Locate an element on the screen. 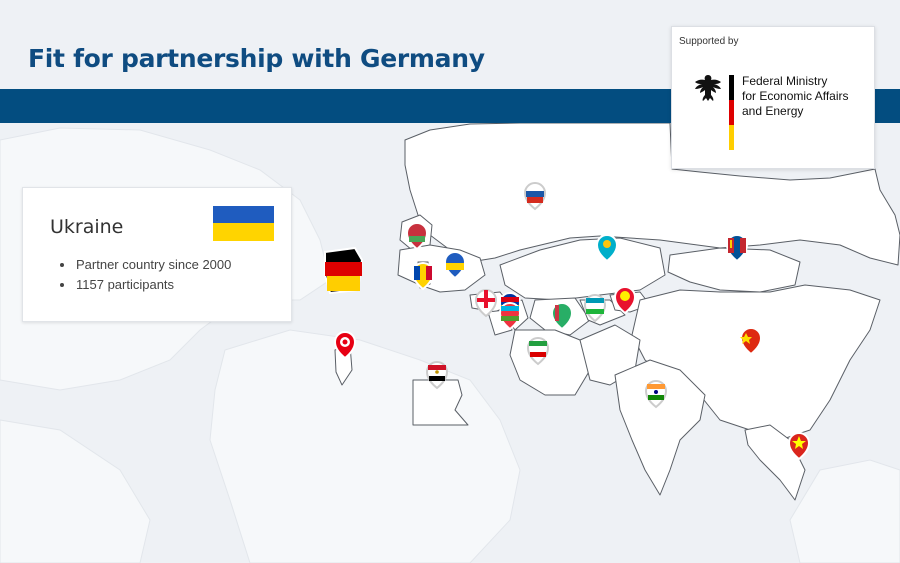  german-flag-bar is located at coordinates (731, 112).